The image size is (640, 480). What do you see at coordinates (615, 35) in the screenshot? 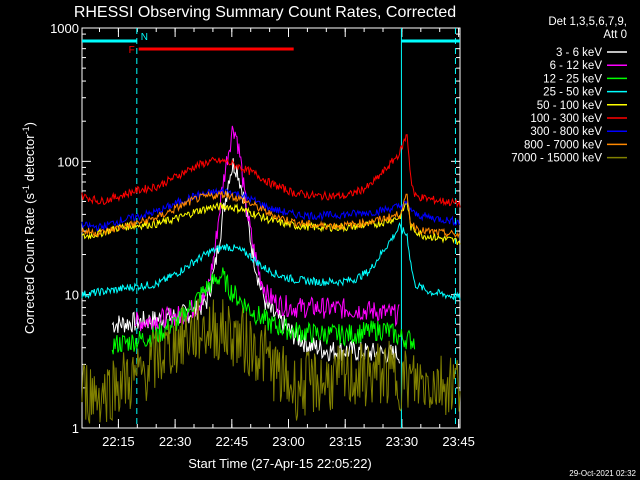
I see `legend-header-line-2: Att 0` at bounding box center [615, 35].